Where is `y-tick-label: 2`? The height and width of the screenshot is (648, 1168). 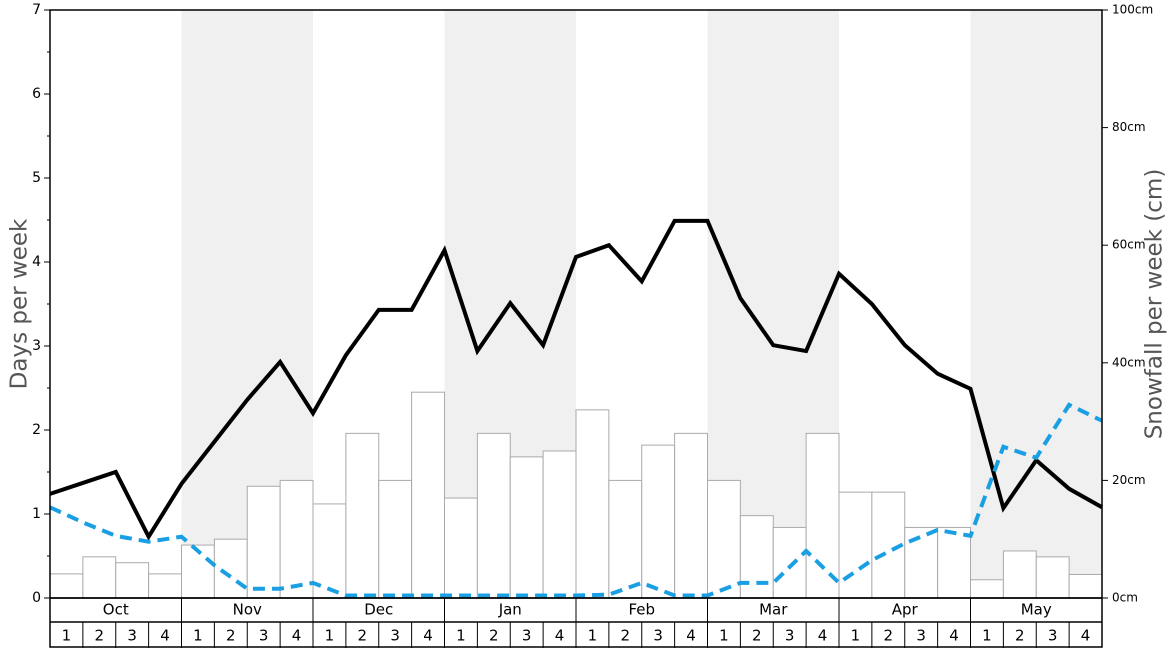 y-tick-label: 2 is located at coordinates (36, 430).